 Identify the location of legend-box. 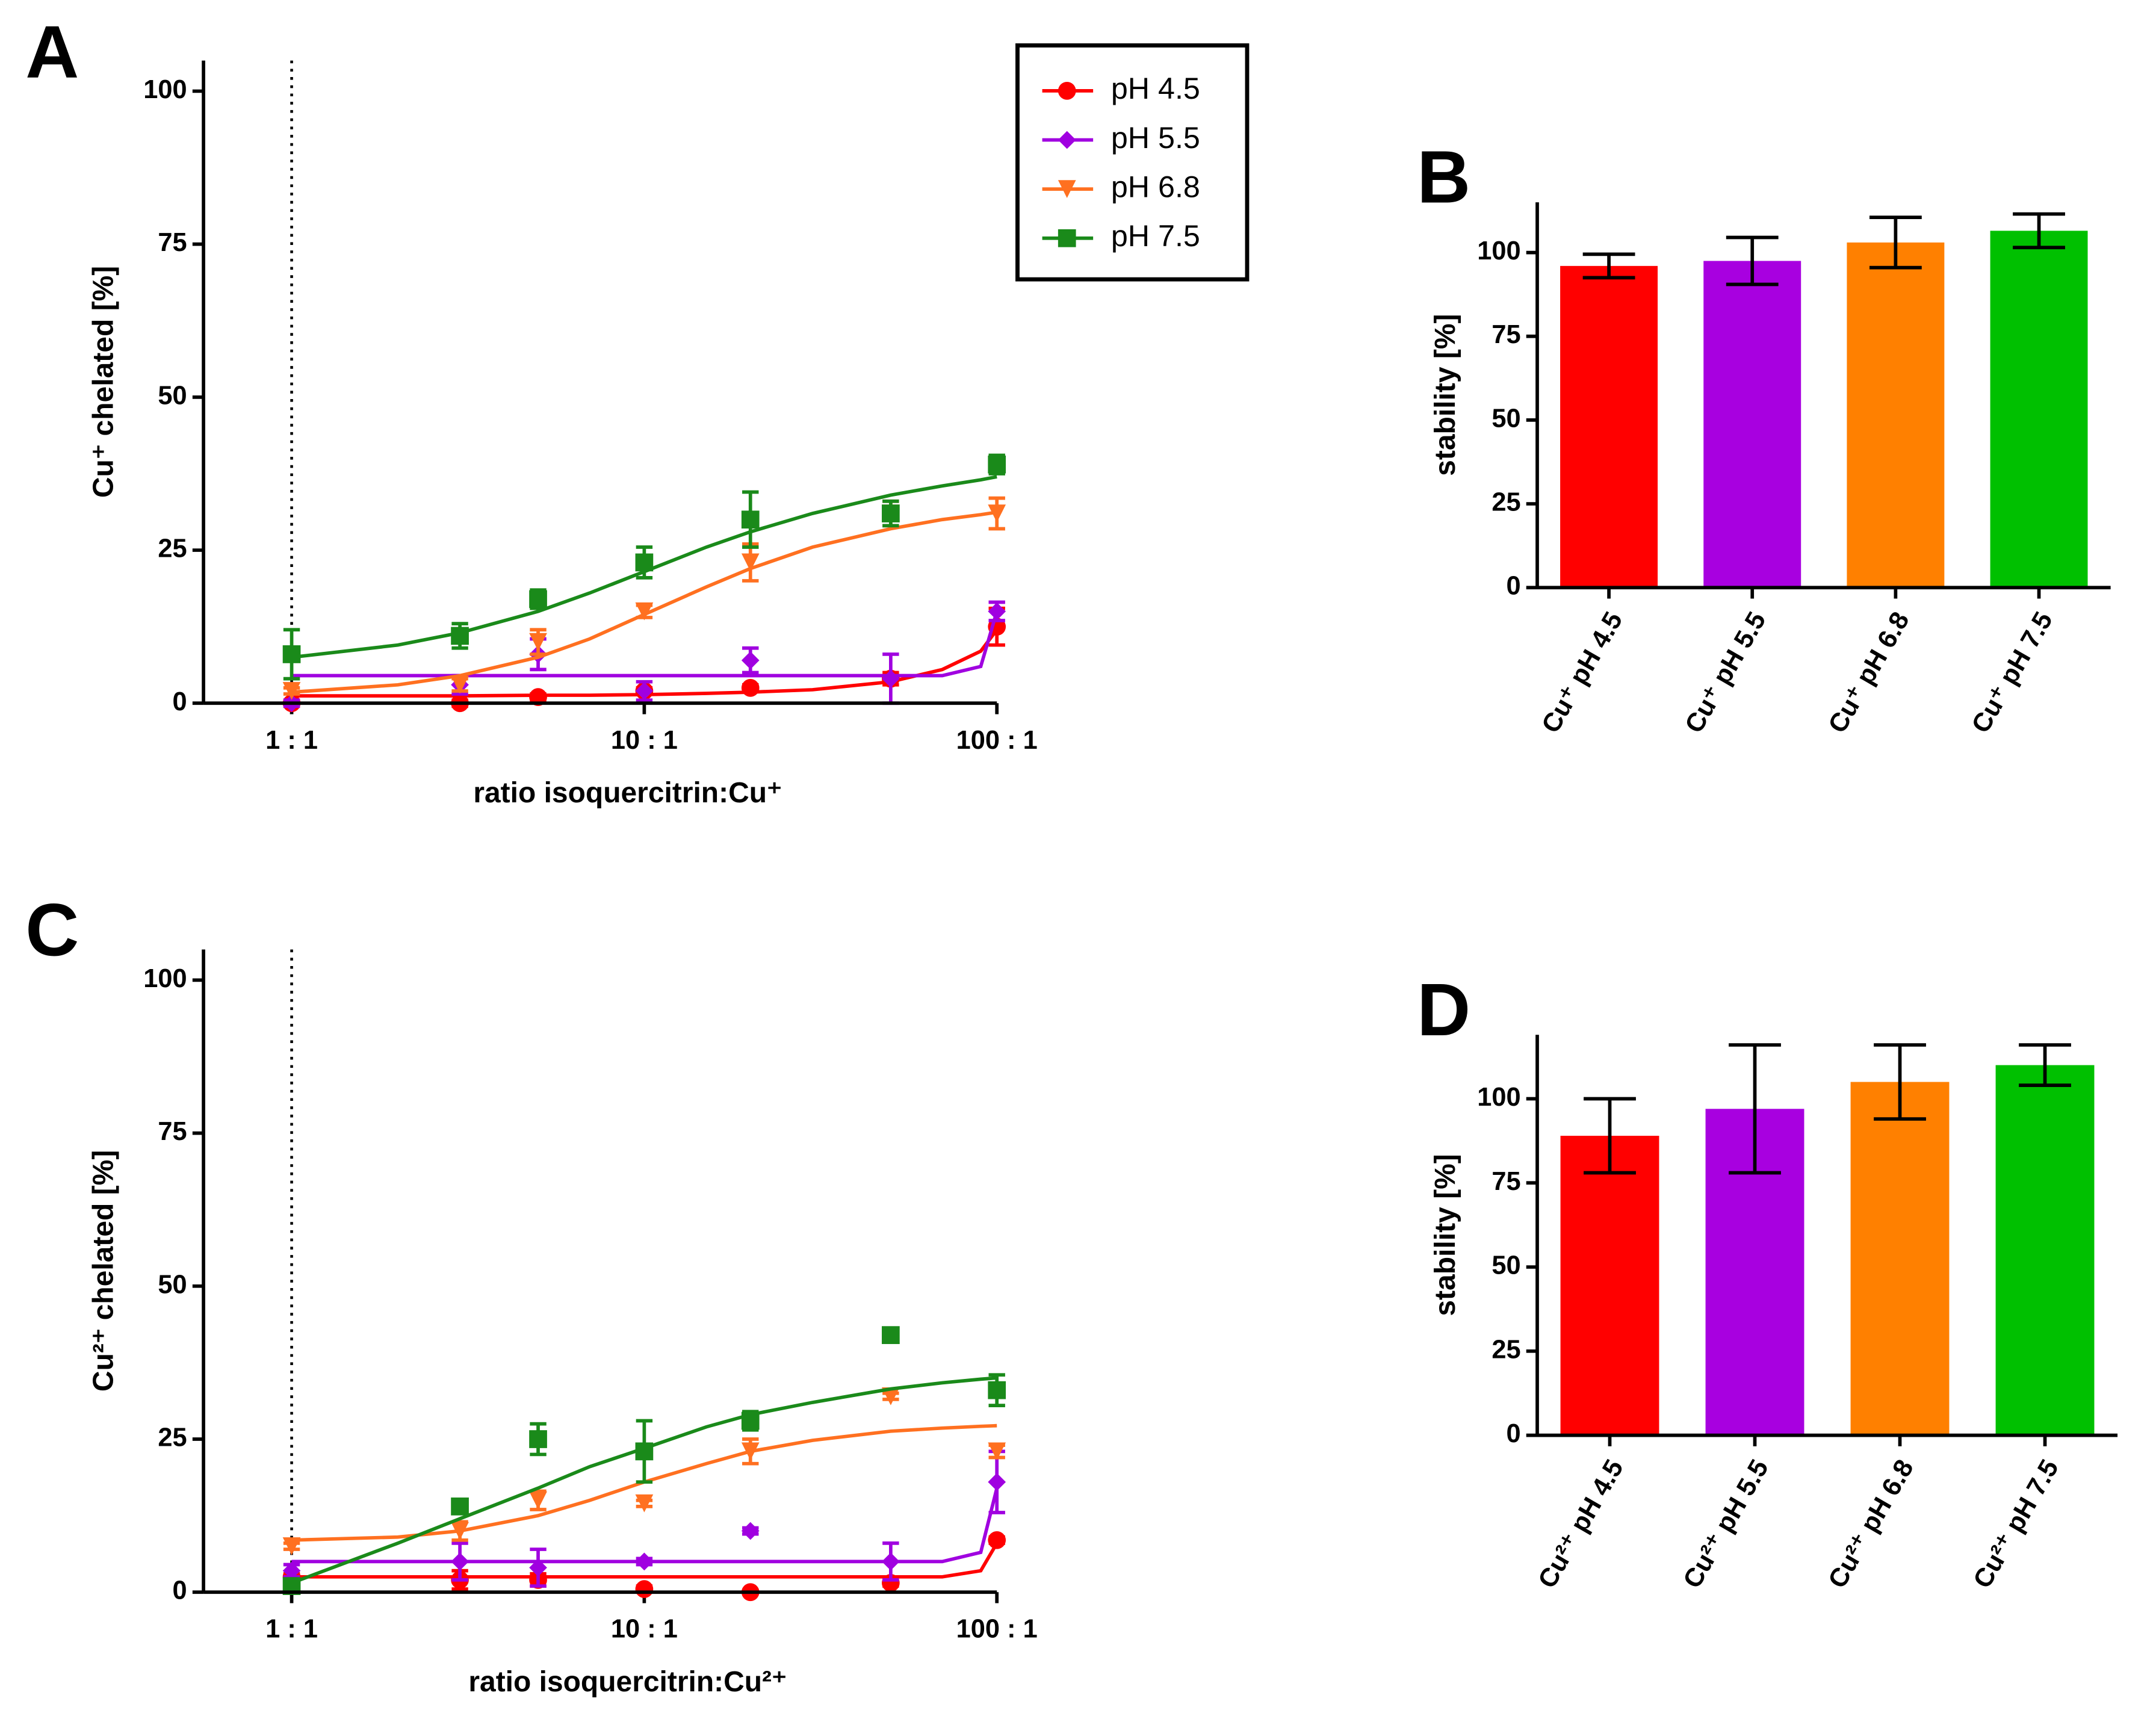
(1132, 162).